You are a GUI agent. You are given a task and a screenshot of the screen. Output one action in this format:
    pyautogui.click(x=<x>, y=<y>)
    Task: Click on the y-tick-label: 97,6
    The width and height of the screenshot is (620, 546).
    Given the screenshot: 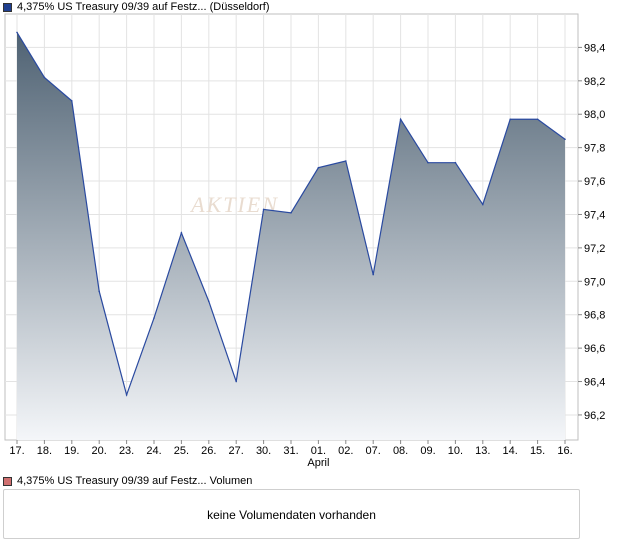 What is the action you would take?
    pyautogui.click(x=594, y=182)
    